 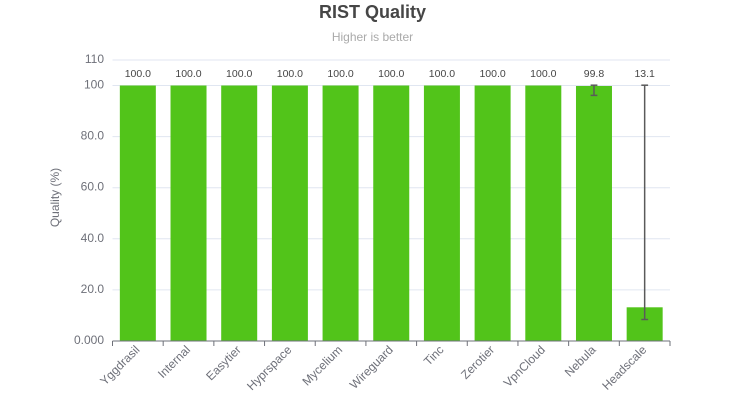 What do you see at coordinates (372, 12) in the screenshot?
I see `svg-text: RIST Quality` at bounding box center [372, 12].